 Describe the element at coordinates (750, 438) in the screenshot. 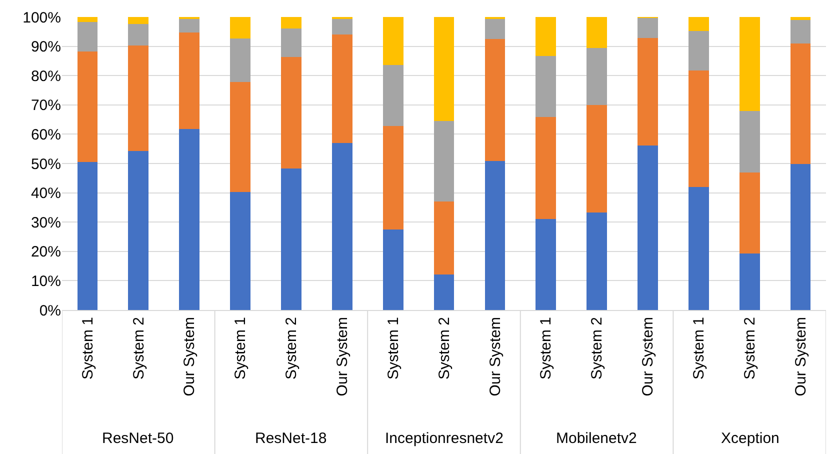

I see `text: Xception` at that location.